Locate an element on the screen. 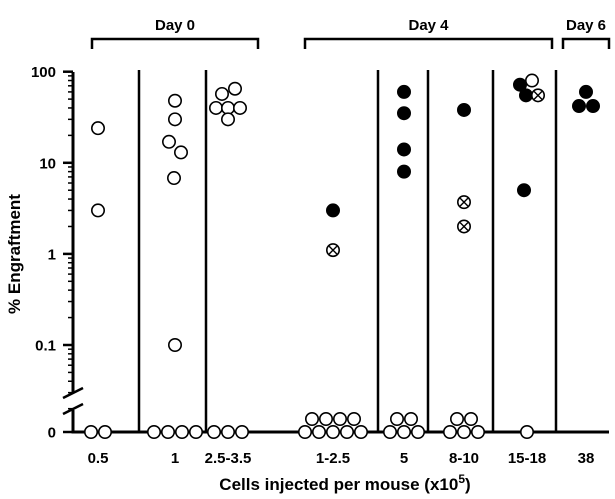  y-tick-label: 100 is located at coordinates (43, 72).